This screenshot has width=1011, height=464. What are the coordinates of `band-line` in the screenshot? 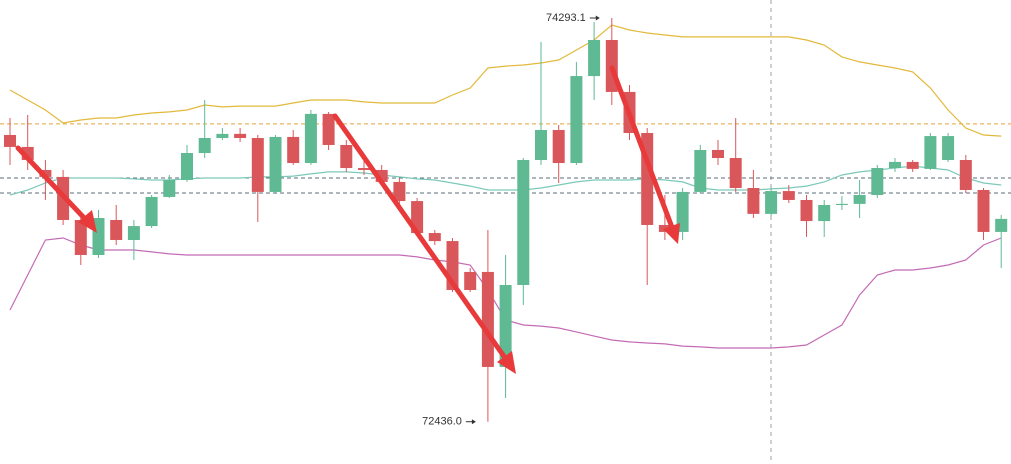 It's located at (505, 180).